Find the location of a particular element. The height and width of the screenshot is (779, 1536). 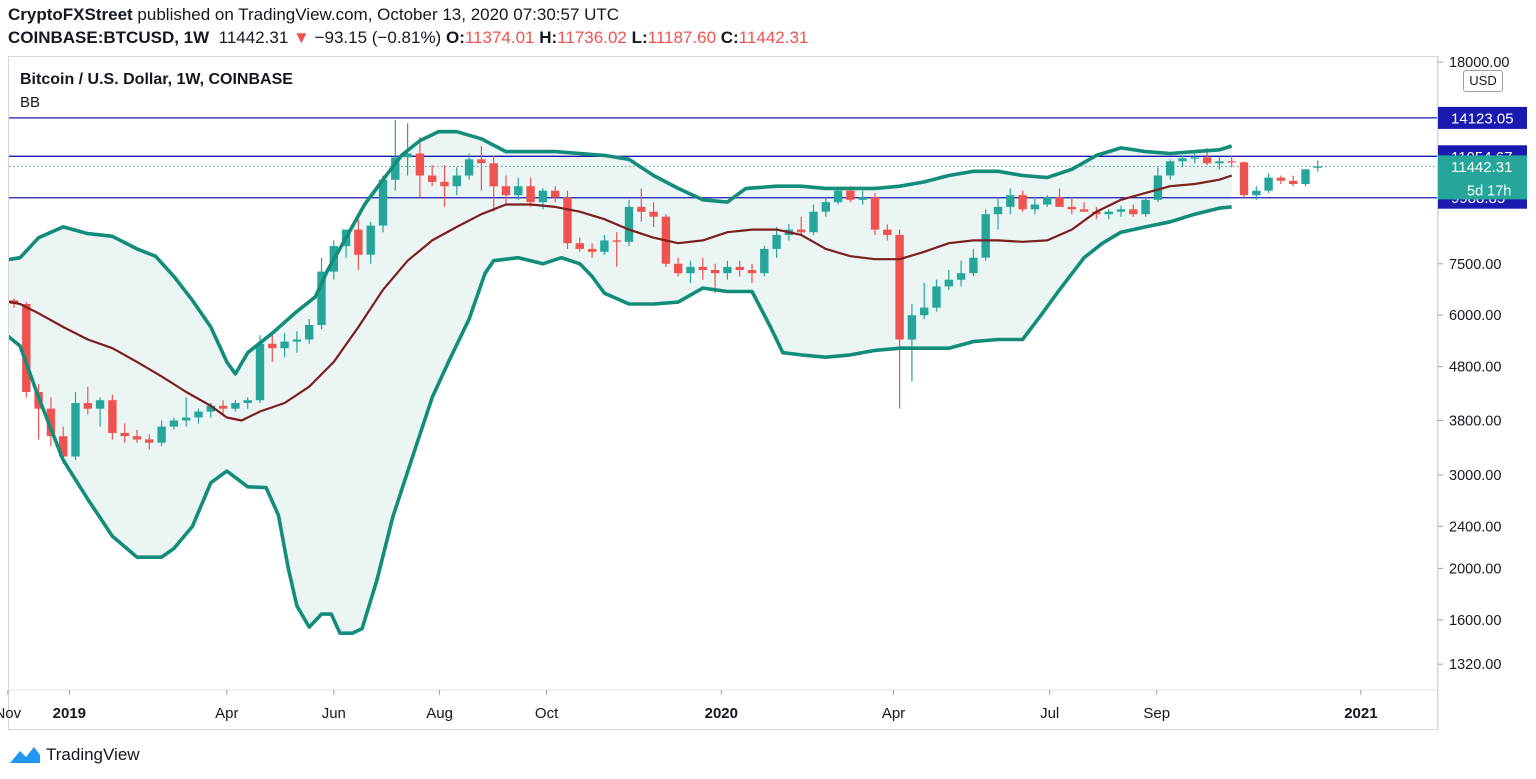

time-tick-label: Aug is located at coordinates (439, 713).